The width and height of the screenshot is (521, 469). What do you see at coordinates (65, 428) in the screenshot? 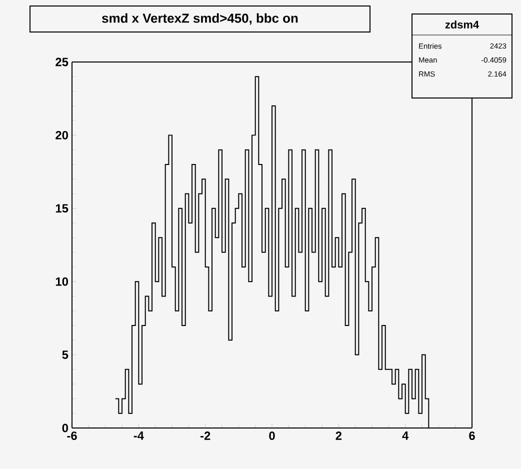
I see `y-tick-label: 0` at bounding box center [65, 428].